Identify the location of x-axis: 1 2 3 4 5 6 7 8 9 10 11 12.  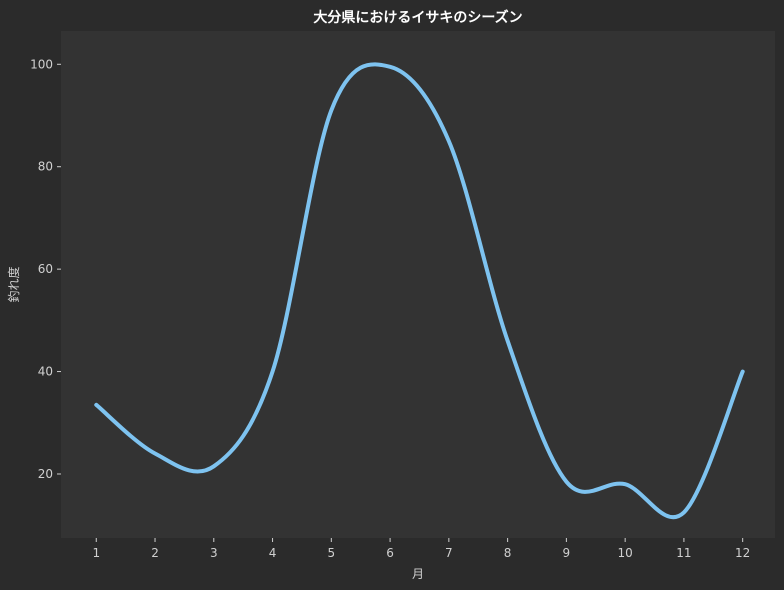
(421, 549).